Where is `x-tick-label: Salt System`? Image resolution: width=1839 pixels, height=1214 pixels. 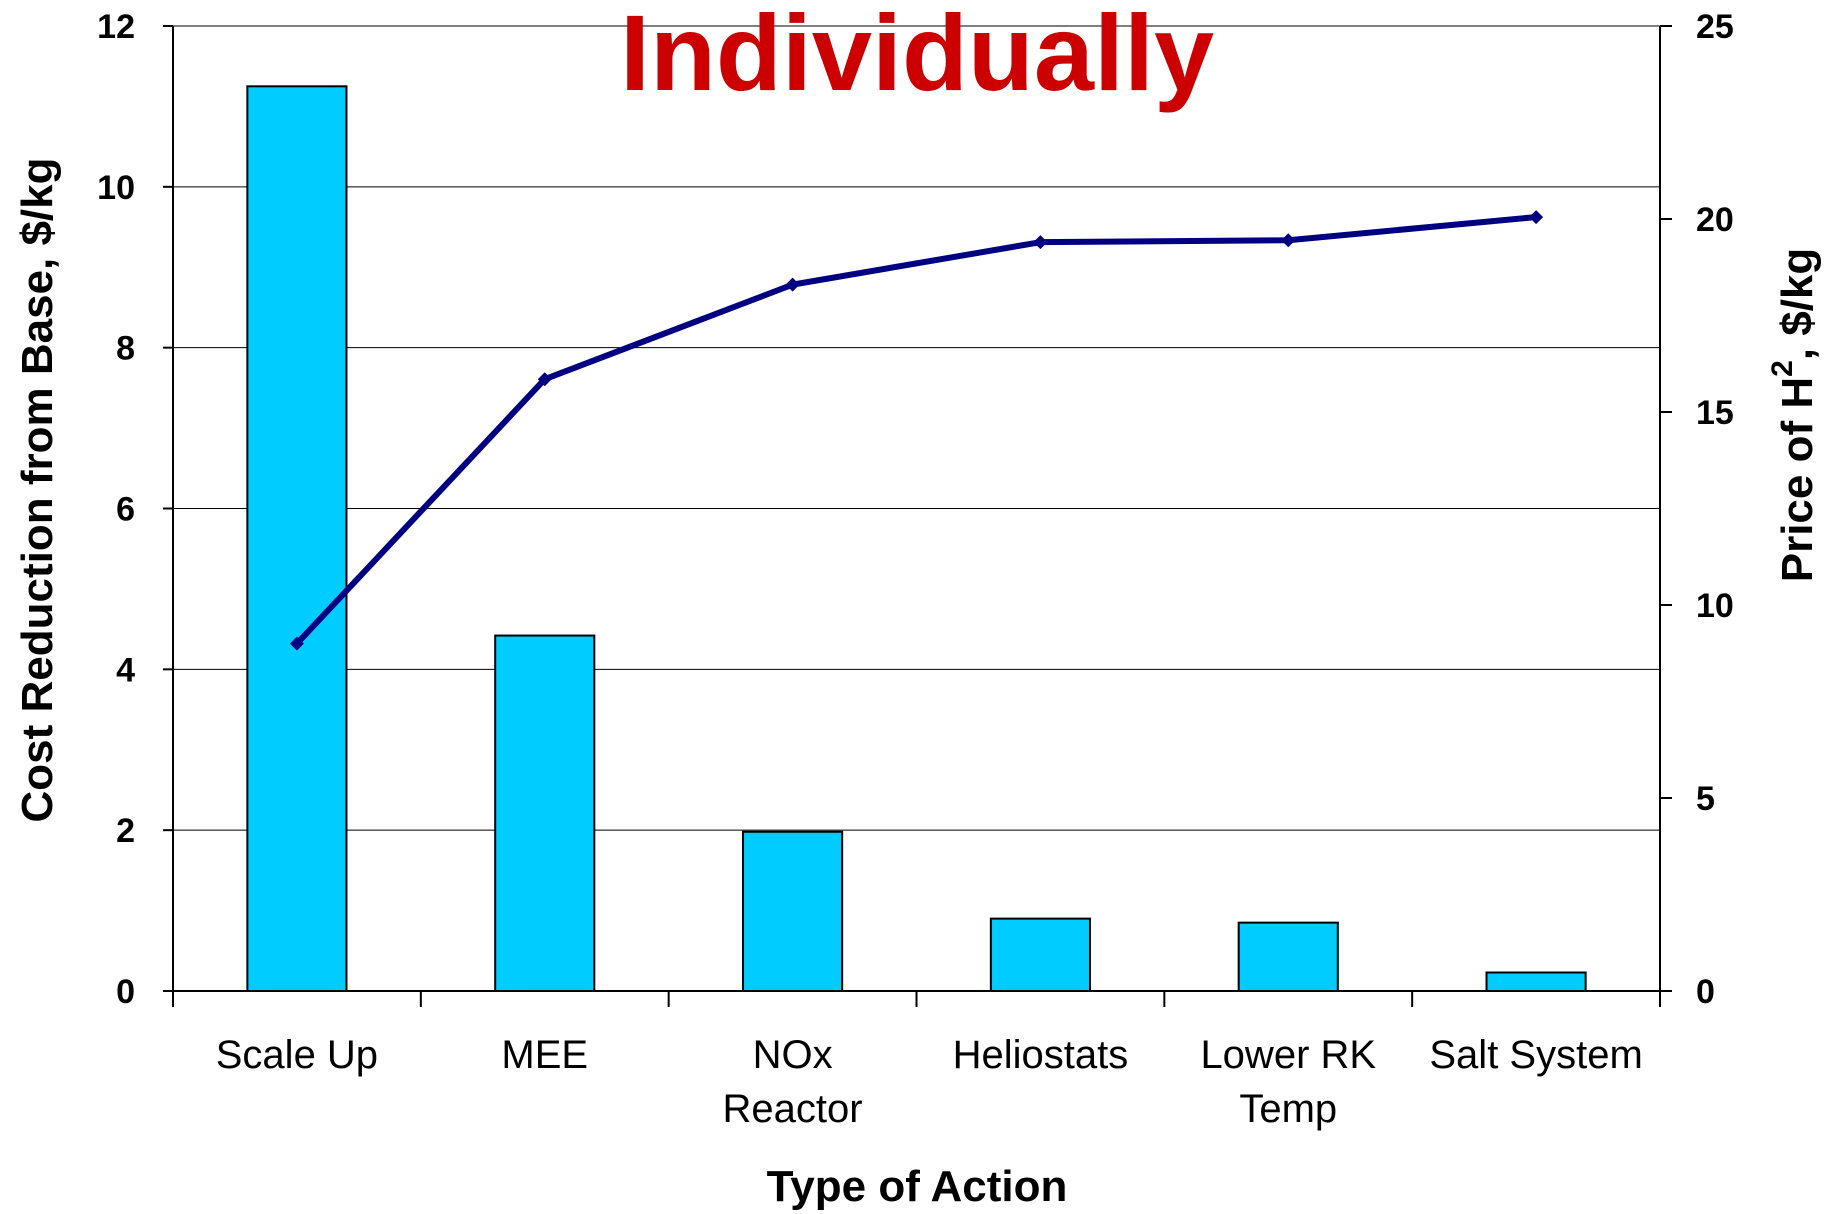 x-tick-label: Salt System is located at coordinates (1535, 1055).